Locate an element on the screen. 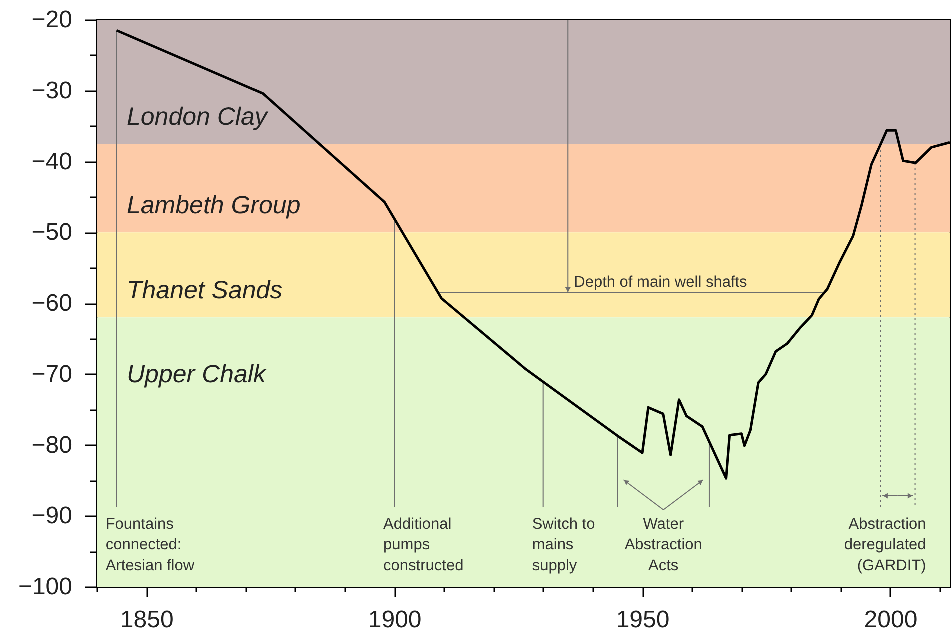  annotation: Depth of main well shafts is located at coordinates (661, 282).